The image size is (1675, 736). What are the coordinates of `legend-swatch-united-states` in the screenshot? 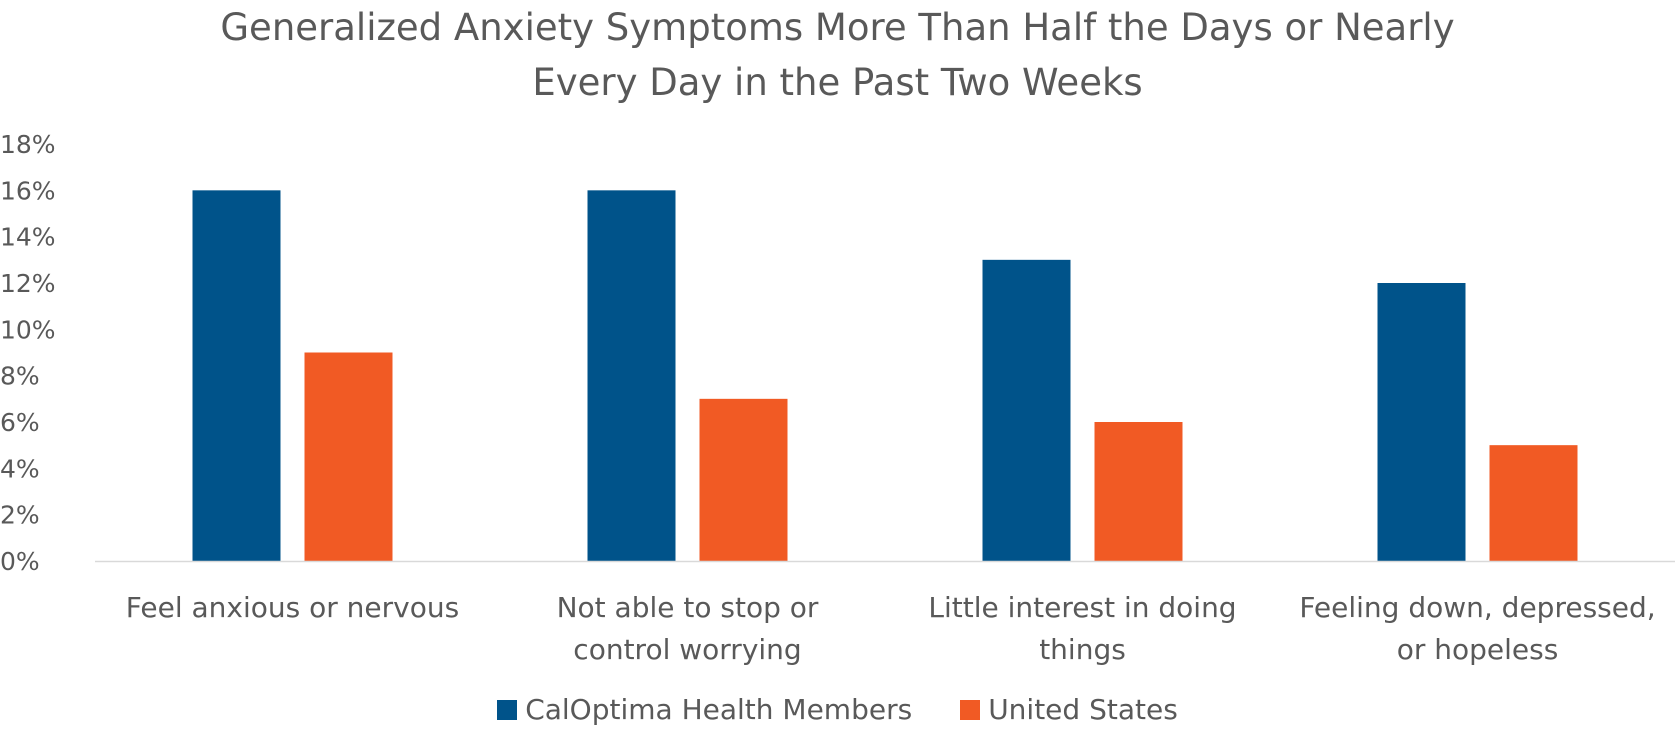 It's located at (970, 709).